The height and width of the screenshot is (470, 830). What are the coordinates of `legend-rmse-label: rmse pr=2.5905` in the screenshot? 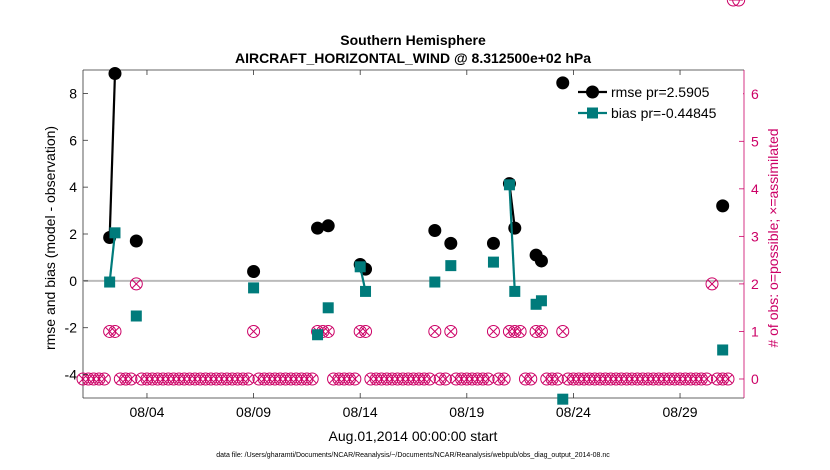 It's located at (660, 92).